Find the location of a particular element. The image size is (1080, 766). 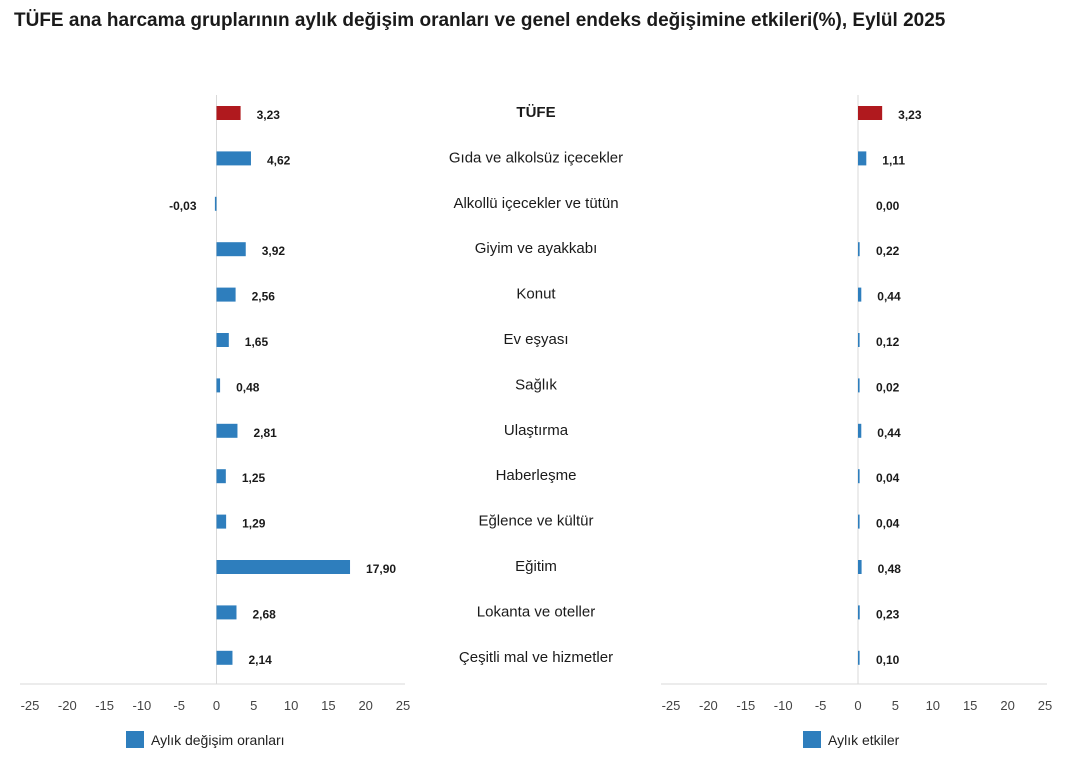

rate-tick-label: 20 is located at coordinates (365, 705).